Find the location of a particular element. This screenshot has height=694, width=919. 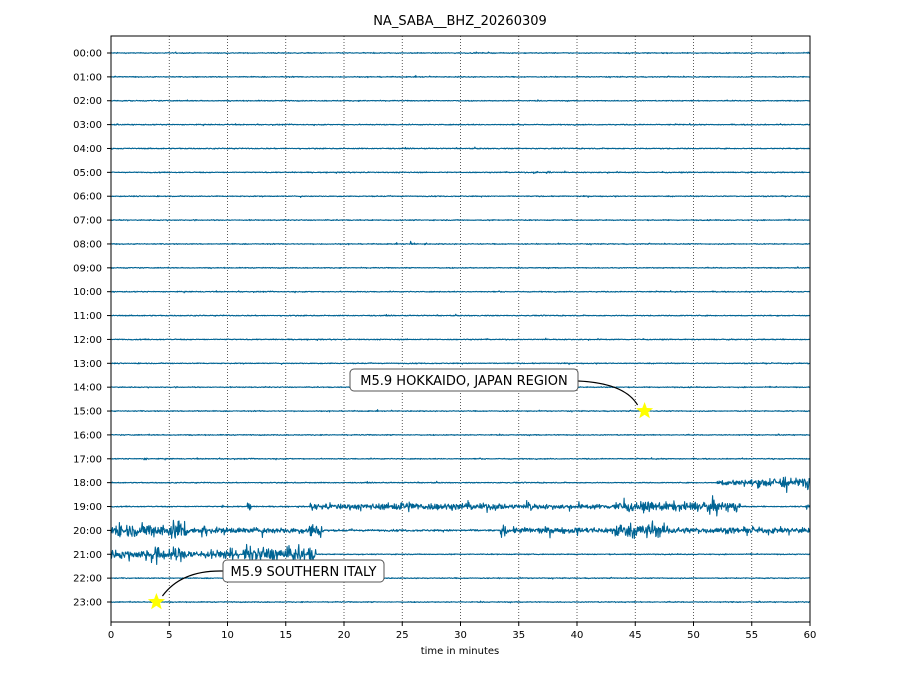

y-tick-label: 00:00 is located at coordinates (87, 54).